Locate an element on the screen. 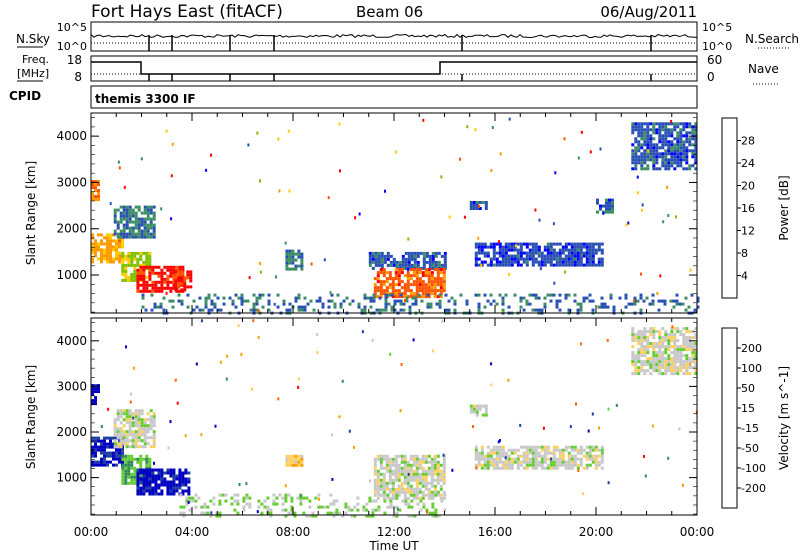 The height and width of the screenshot is (554, 800). time-tick-label-5: 20:00 is located at coordinates (596, 532).